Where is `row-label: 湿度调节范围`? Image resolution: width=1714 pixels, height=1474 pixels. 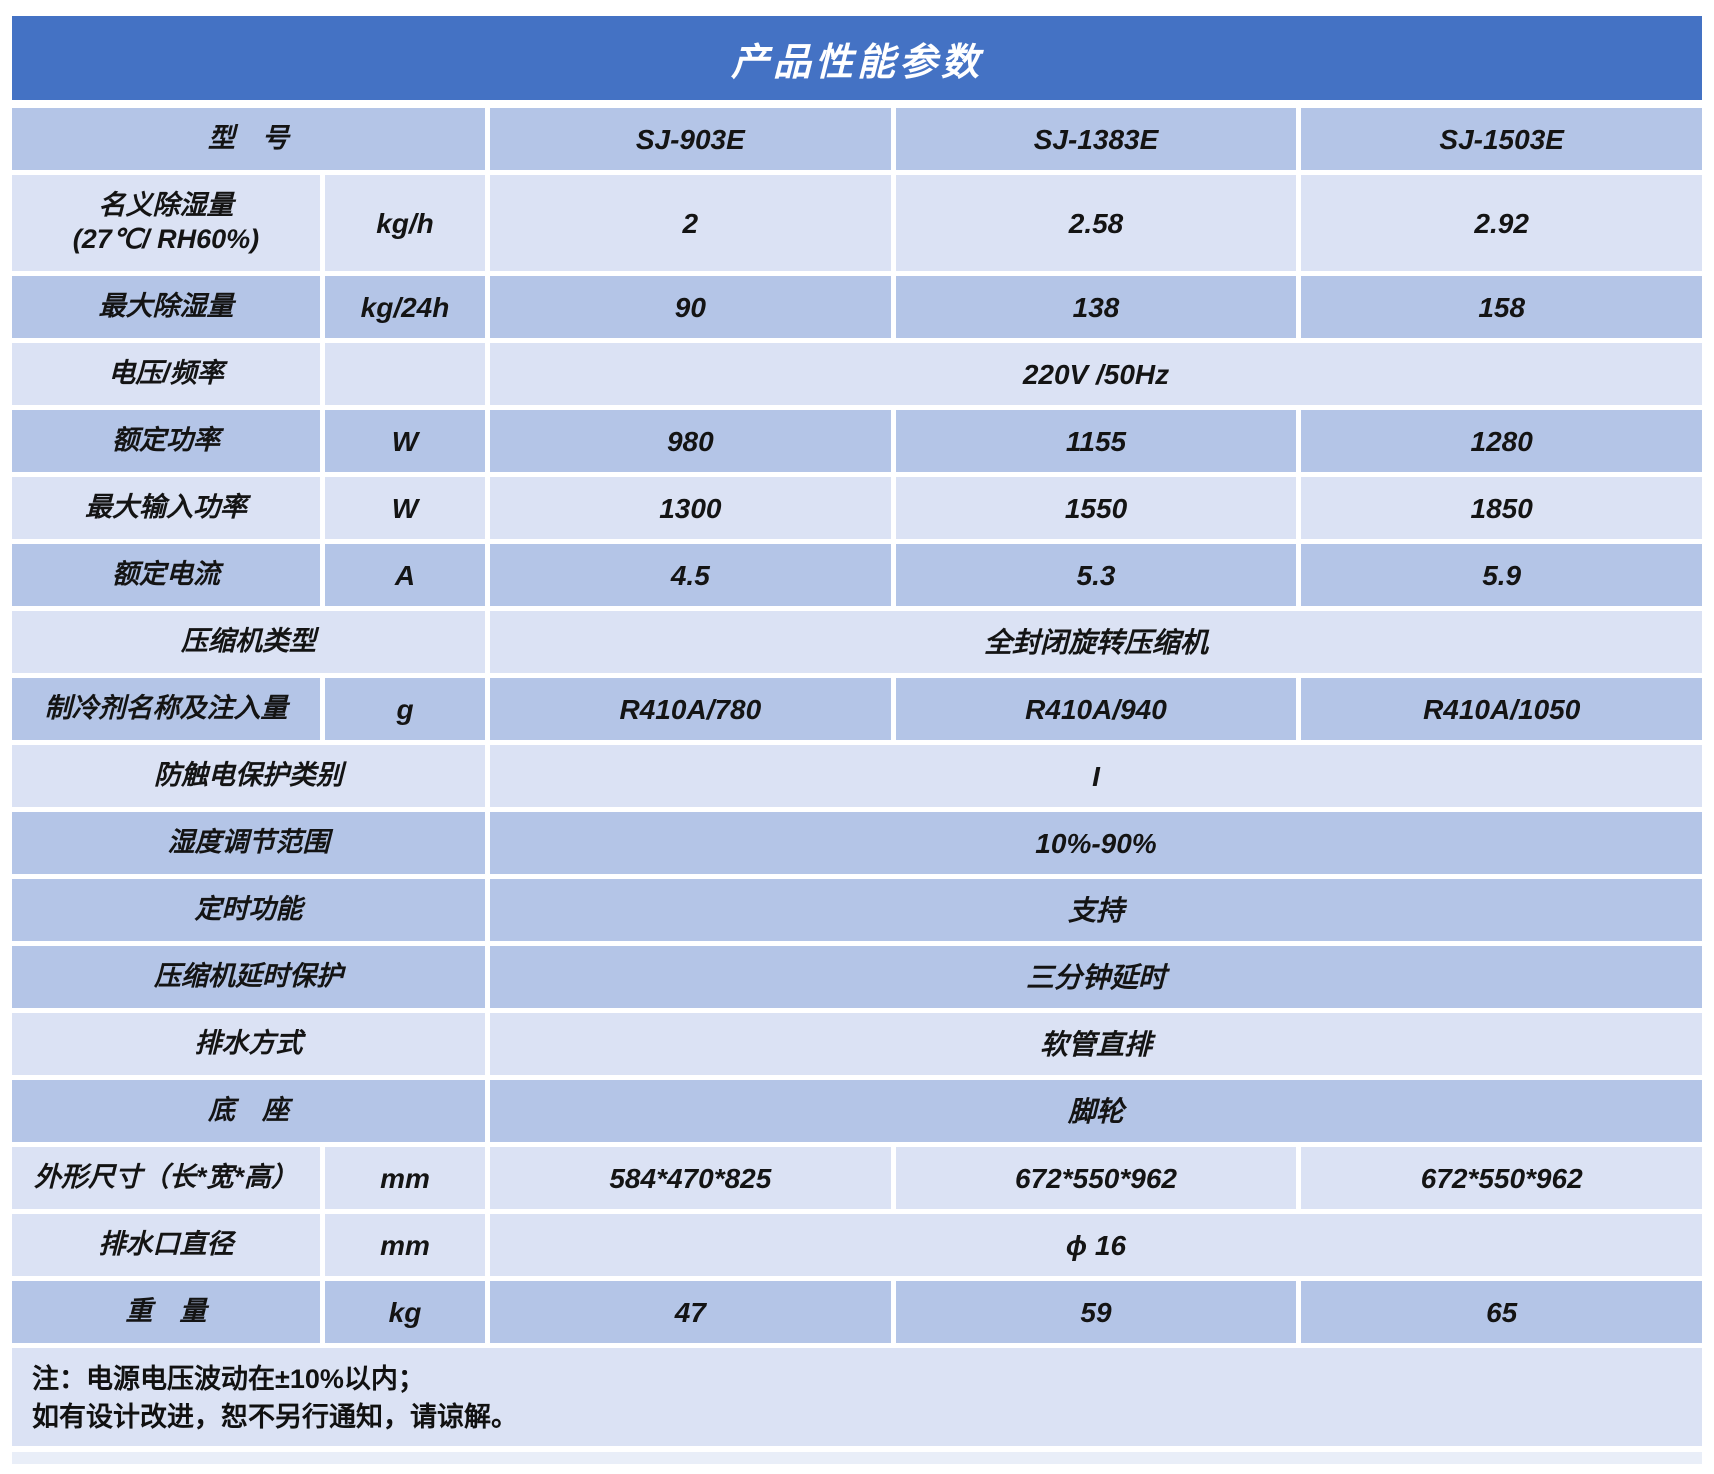 row-label: 湿度调节范围 is located at coordinates (248, 843).